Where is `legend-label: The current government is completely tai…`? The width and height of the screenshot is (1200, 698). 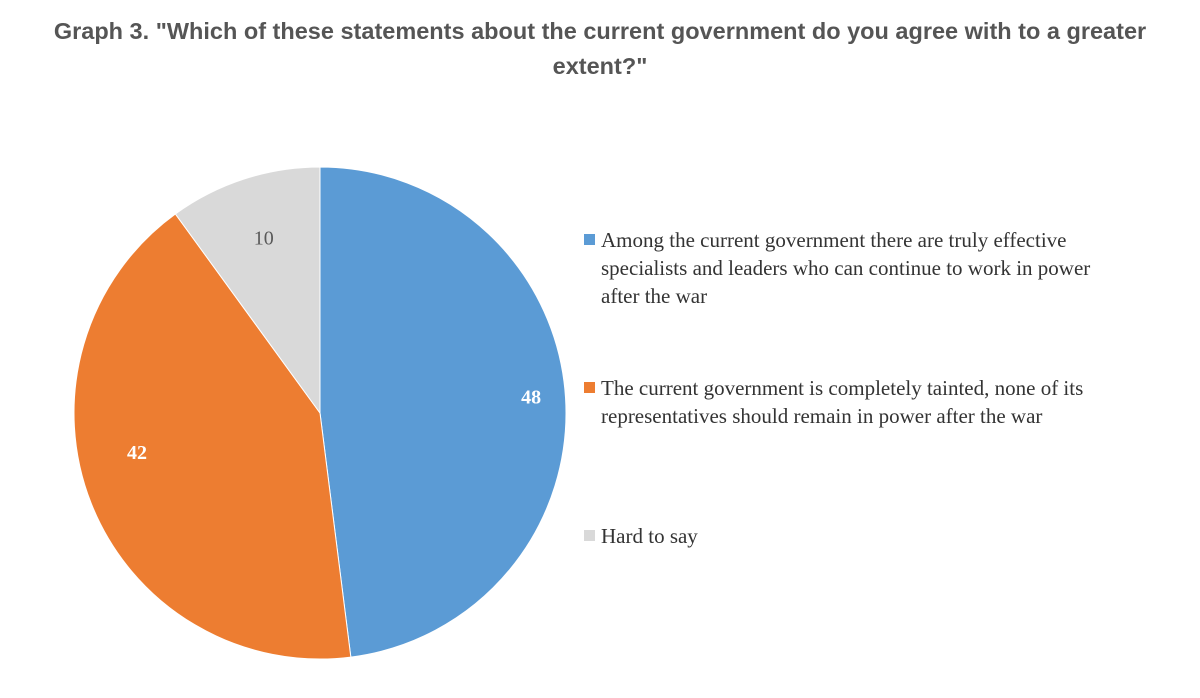 legend-label: The current government is completely tai… is located at coordinates (842, 402).